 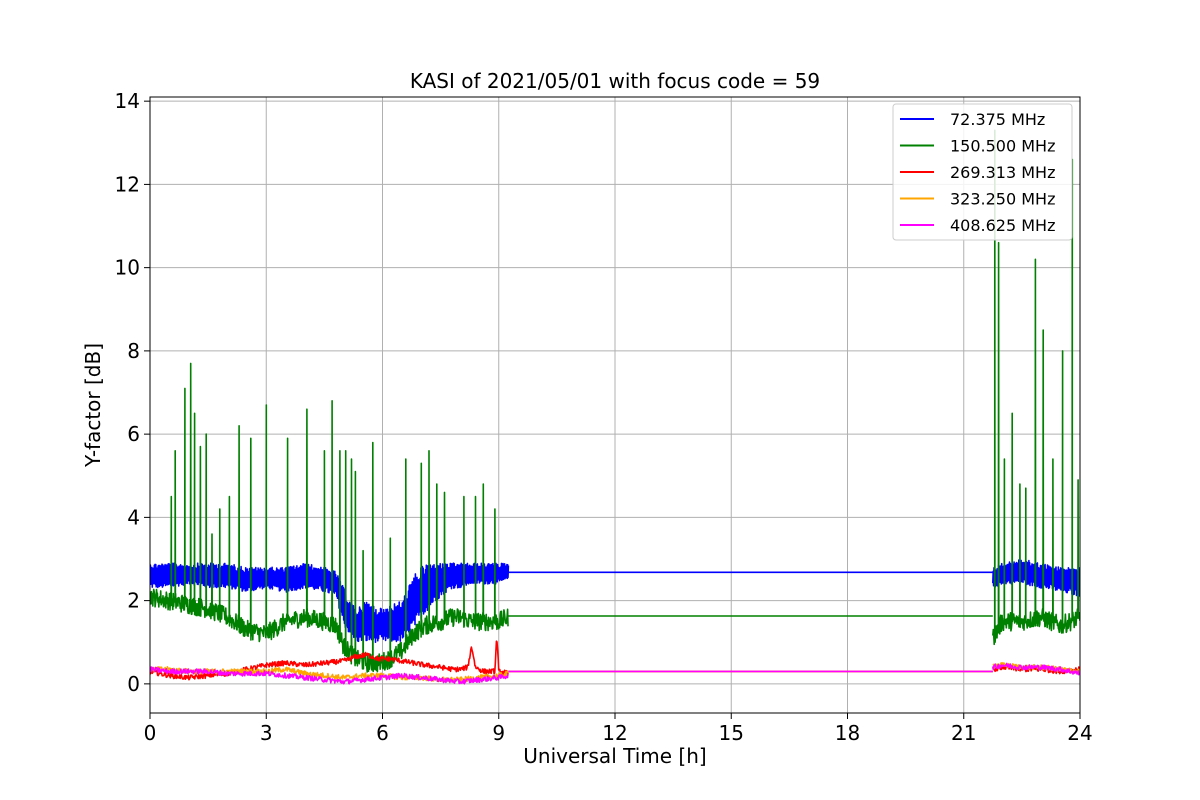 I want to click on x-tick-label: 21, so click(x=963, y=733).